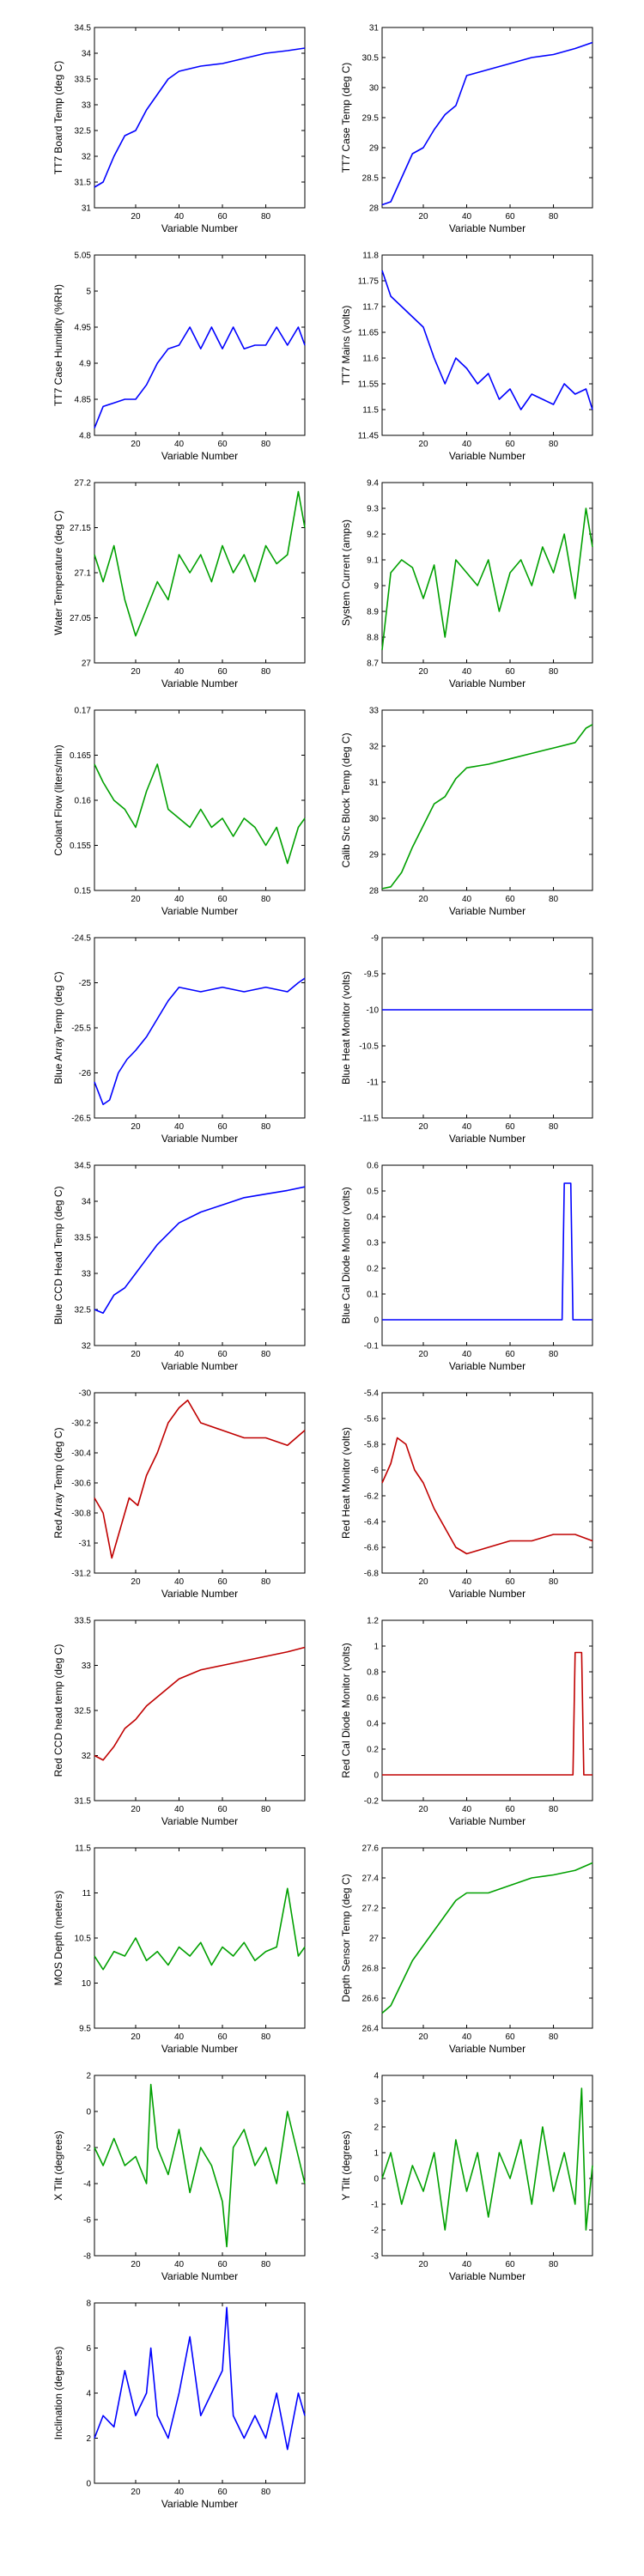 The height and width of the screenshot is (2576, 644). I want to click on y-tick-label: 0.155, so click(80, 846).